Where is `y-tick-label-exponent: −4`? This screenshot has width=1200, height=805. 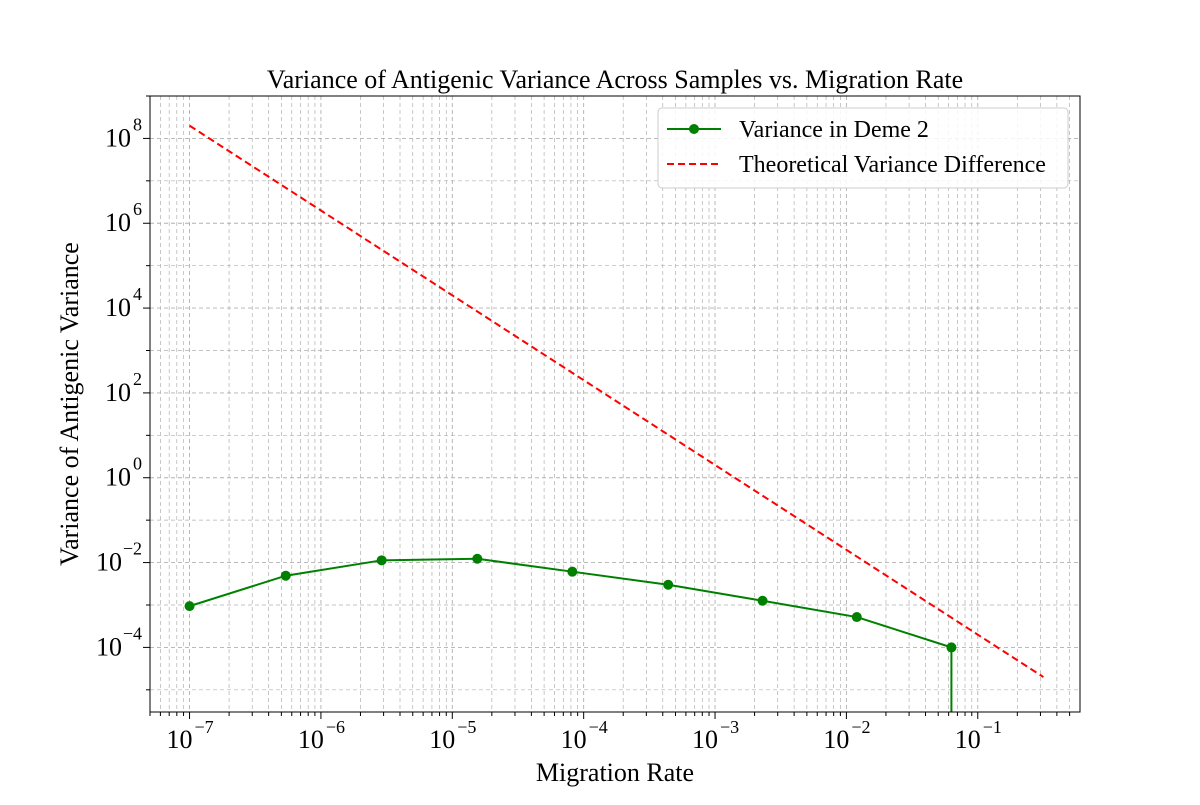 y-tick-label-exponent: −4 is located at coordinates (132, 633).